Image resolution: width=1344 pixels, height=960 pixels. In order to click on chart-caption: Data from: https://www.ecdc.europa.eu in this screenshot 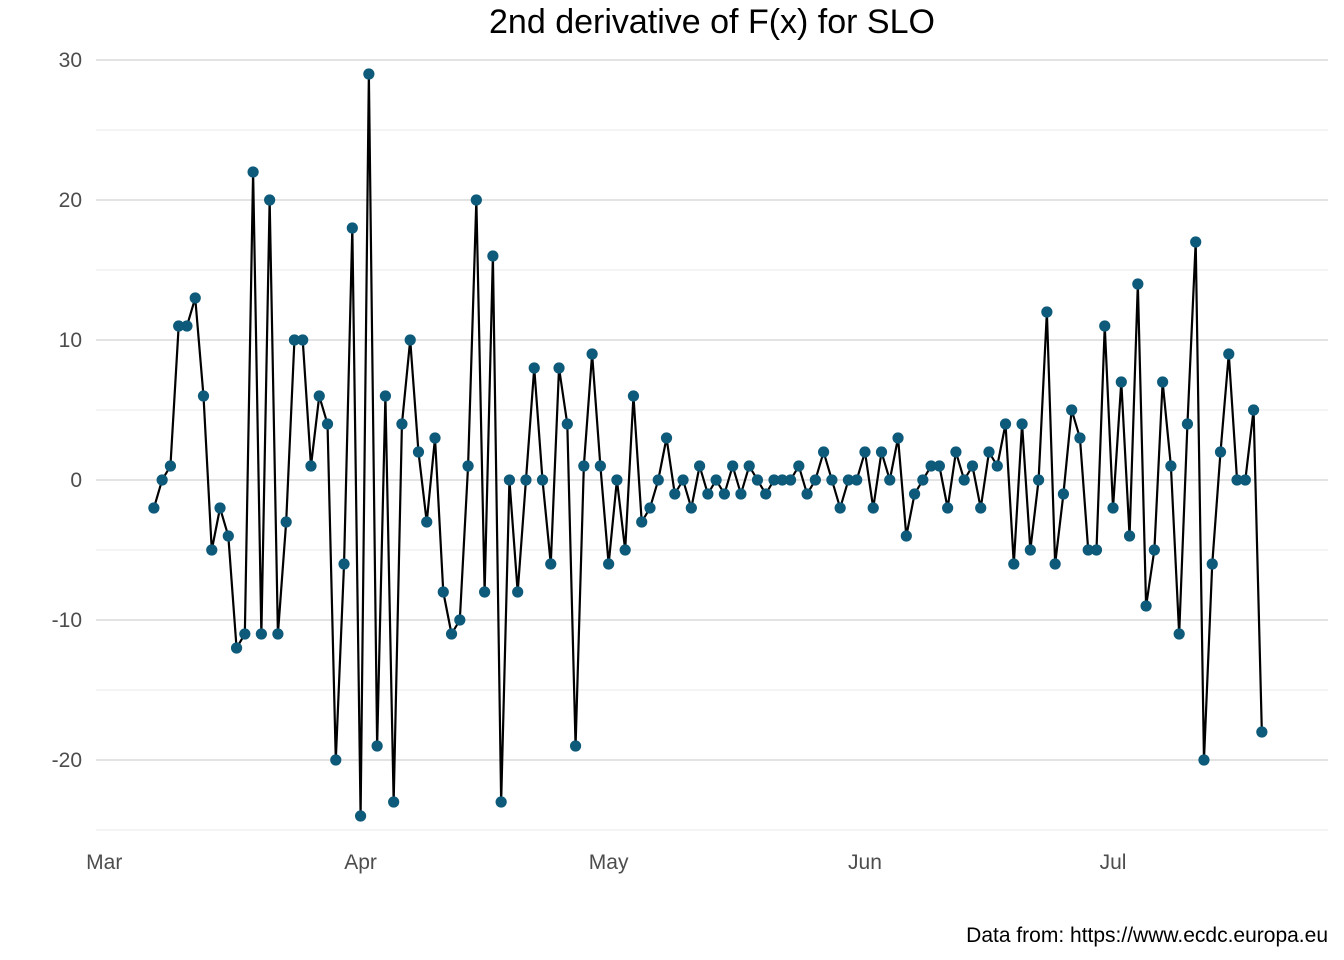, I will do `click(1147, 935)`.